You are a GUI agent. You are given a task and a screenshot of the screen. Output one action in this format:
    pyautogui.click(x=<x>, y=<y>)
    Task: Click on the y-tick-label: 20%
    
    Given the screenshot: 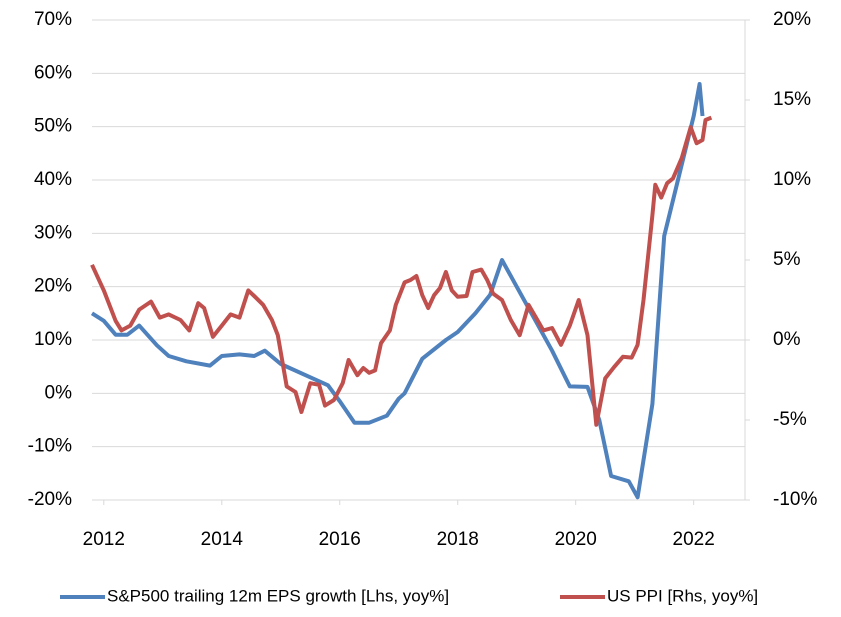 What is the action you would take?
    pyautogui.click(x=53, y=286)
    